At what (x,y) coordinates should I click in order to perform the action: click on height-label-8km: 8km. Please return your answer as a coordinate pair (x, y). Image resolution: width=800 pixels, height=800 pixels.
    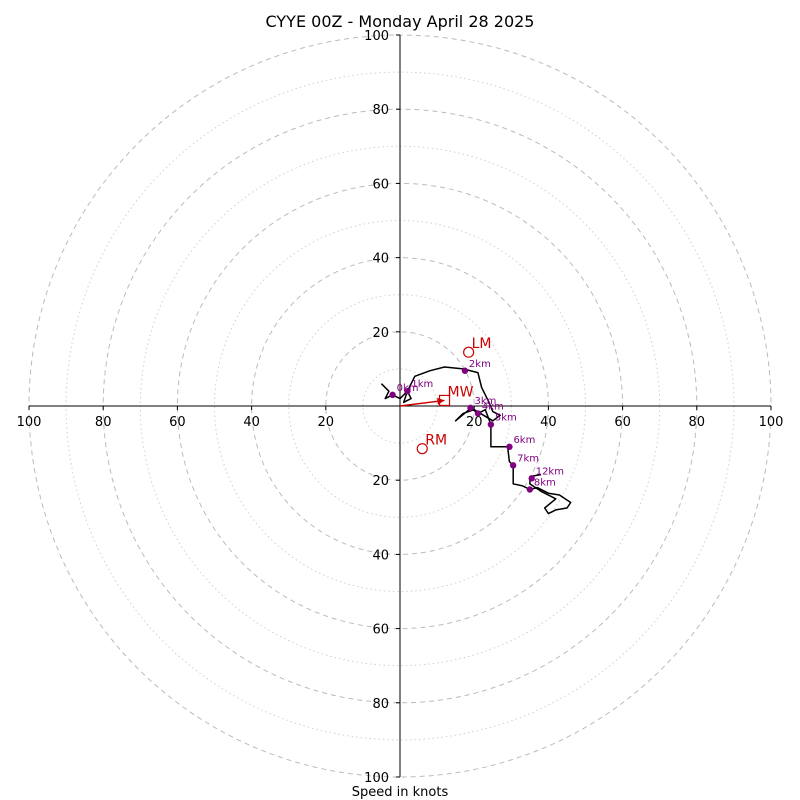
    Looking at the image, I should click on (545, 482).